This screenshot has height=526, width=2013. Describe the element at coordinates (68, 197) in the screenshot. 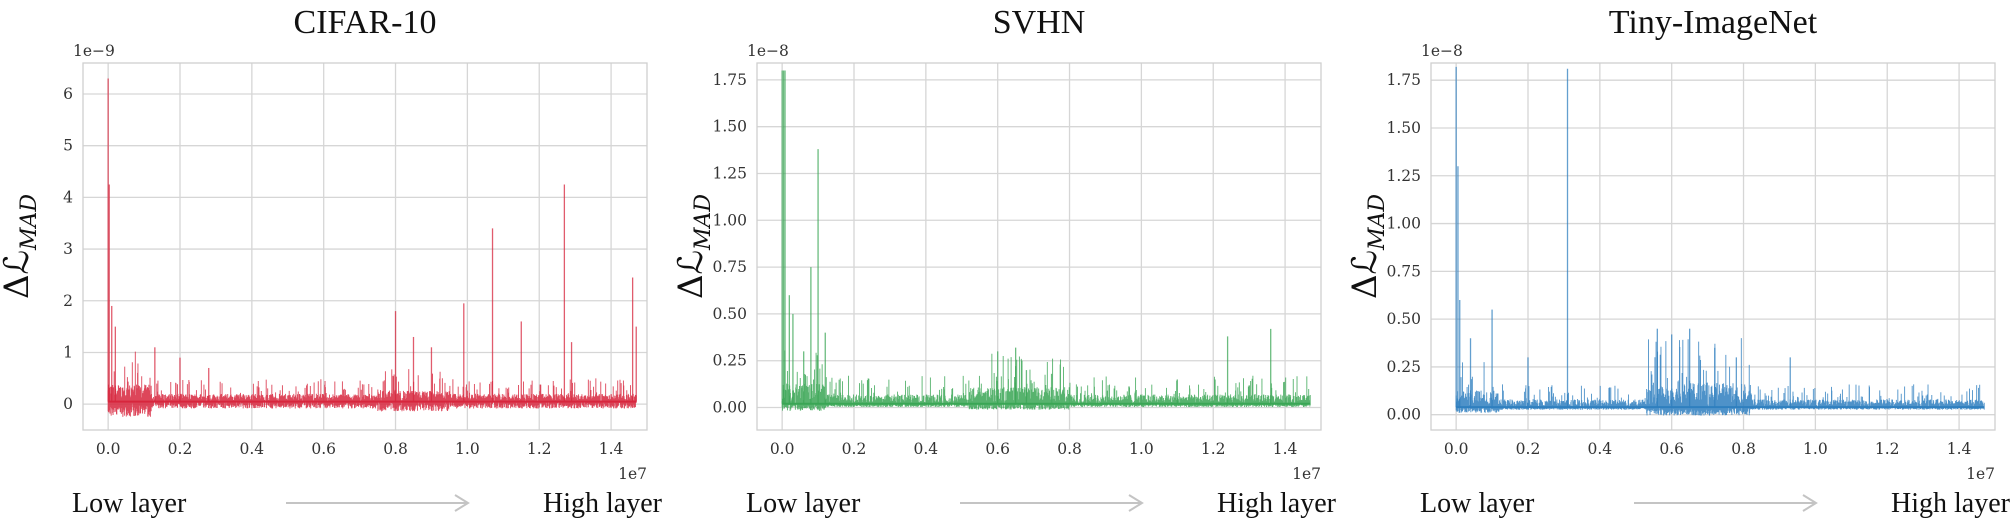

I see `y-tick-label: 4` at that location.